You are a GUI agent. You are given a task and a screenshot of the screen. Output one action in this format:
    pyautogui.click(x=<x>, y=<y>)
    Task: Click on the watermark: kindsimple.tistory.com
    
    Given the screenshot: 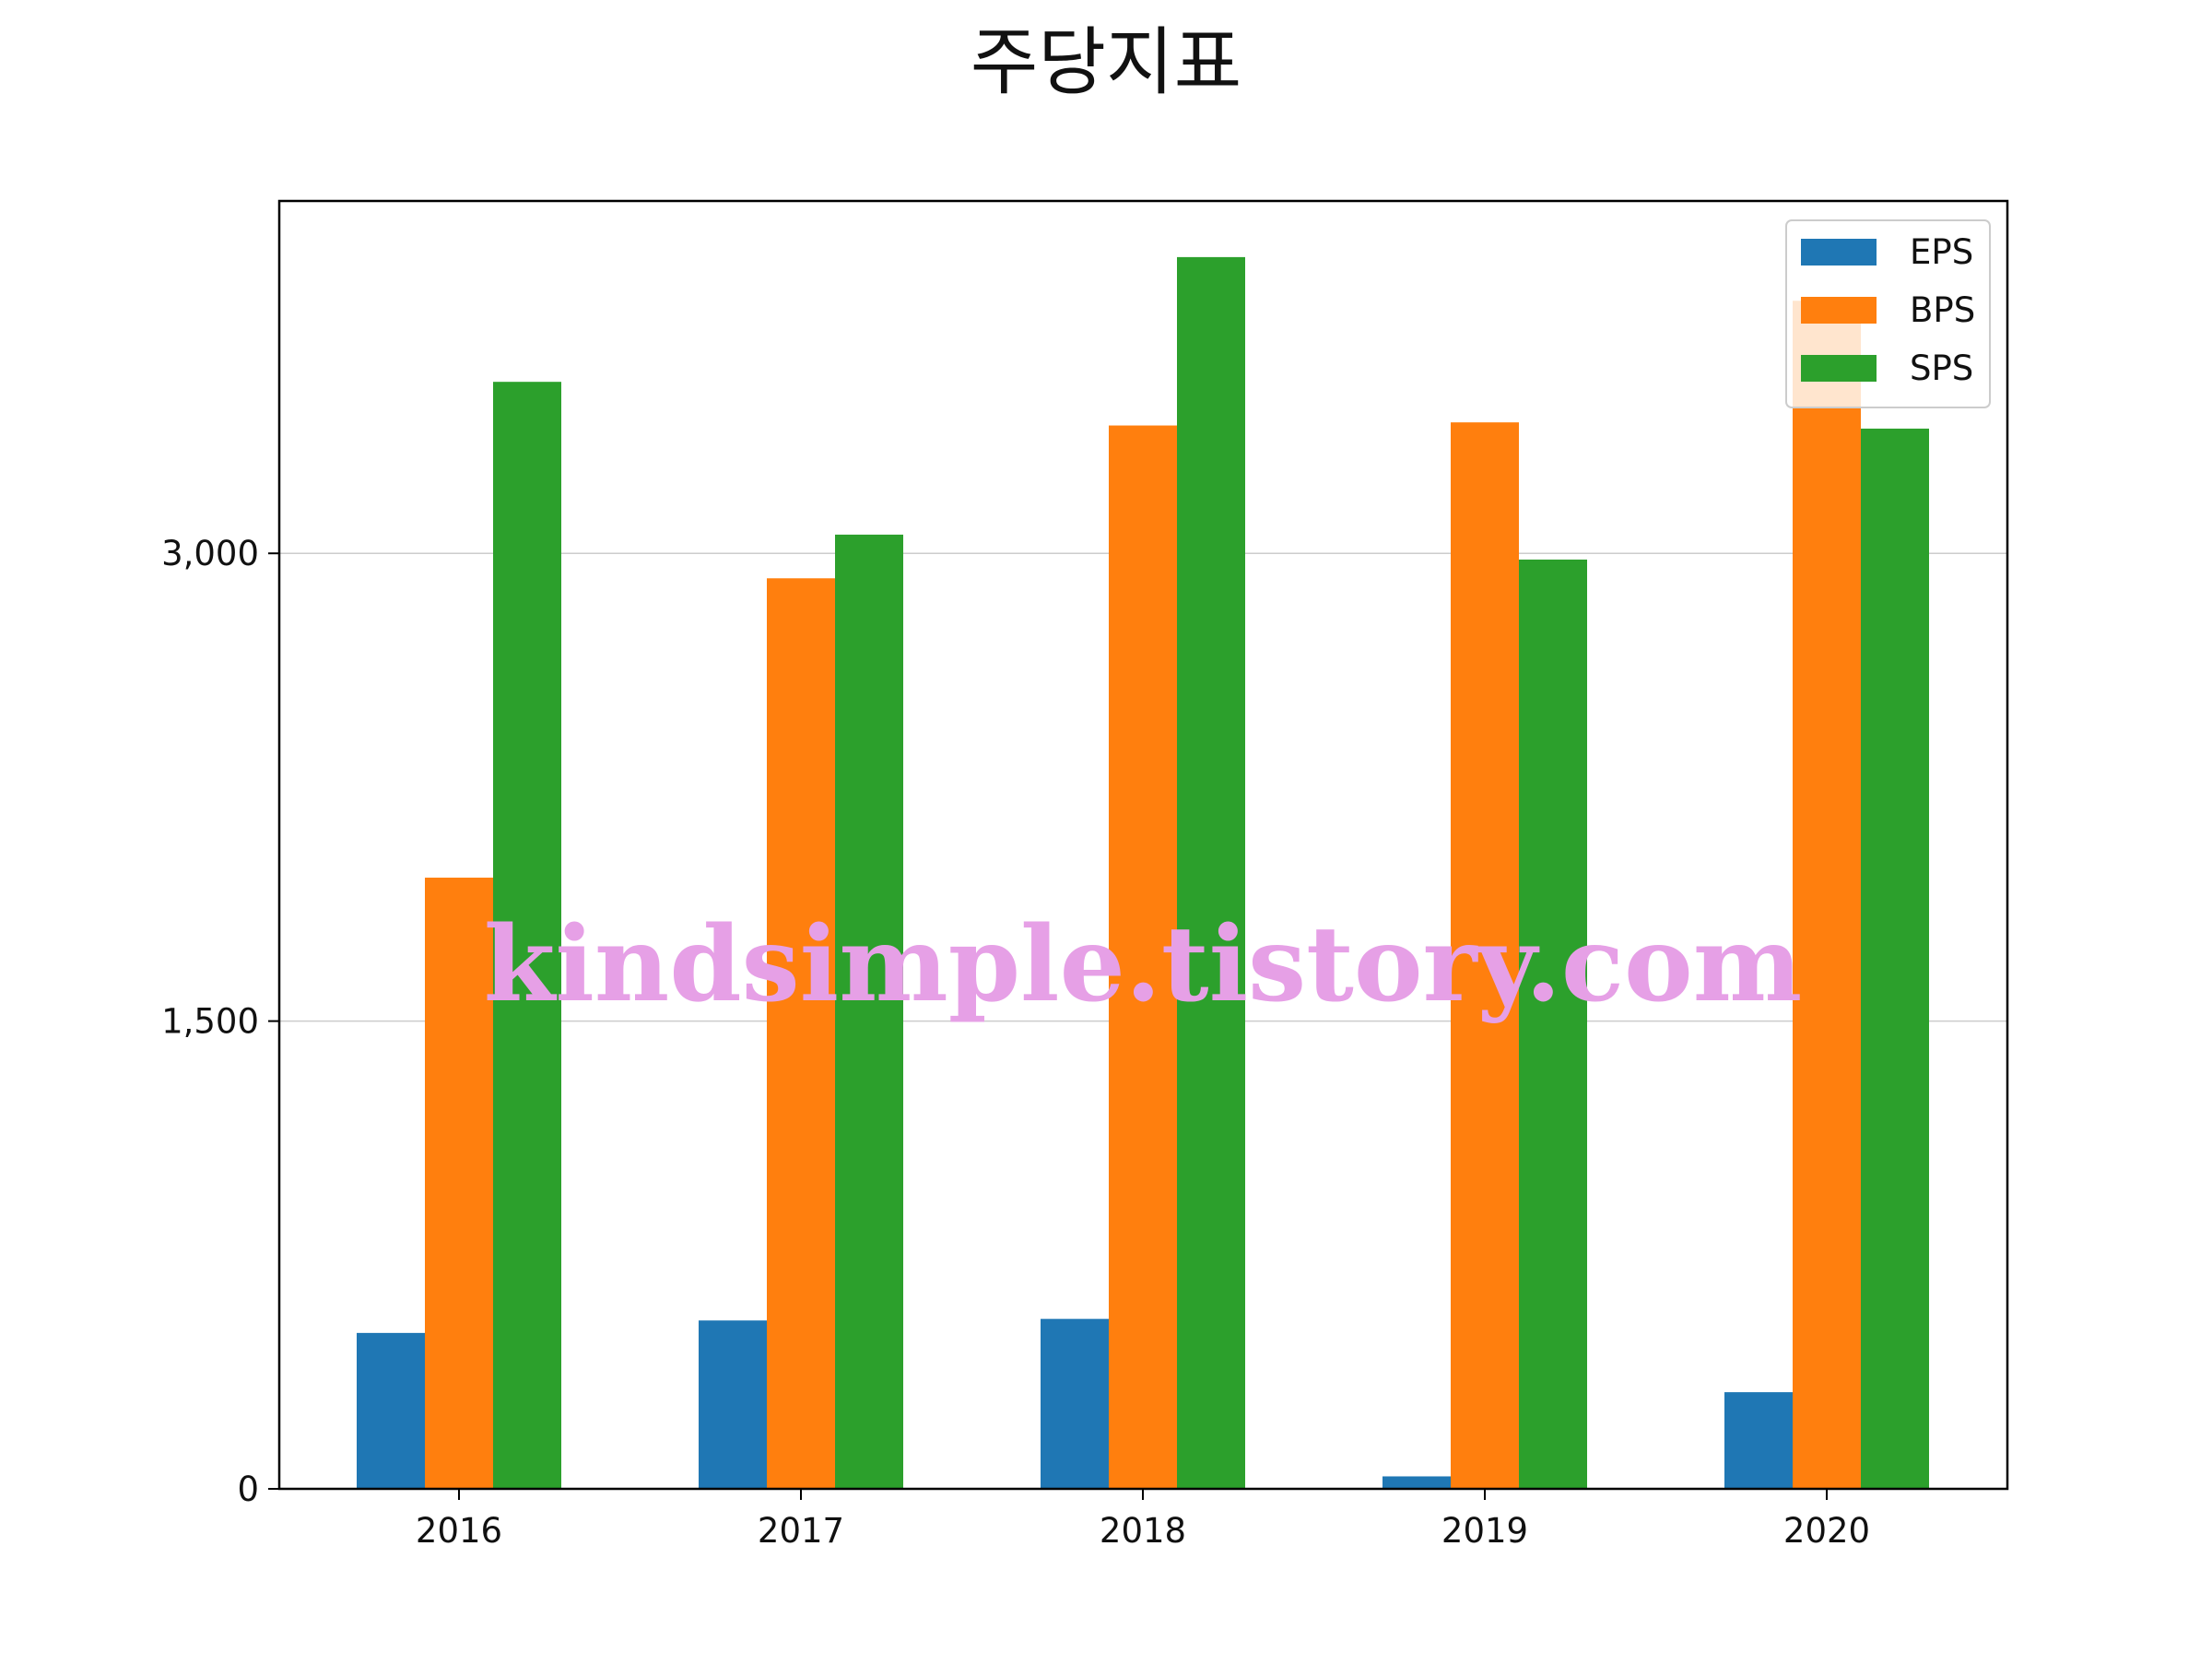 What is the action you would take?
    pyautogui.click(x=1143, y=964)
    